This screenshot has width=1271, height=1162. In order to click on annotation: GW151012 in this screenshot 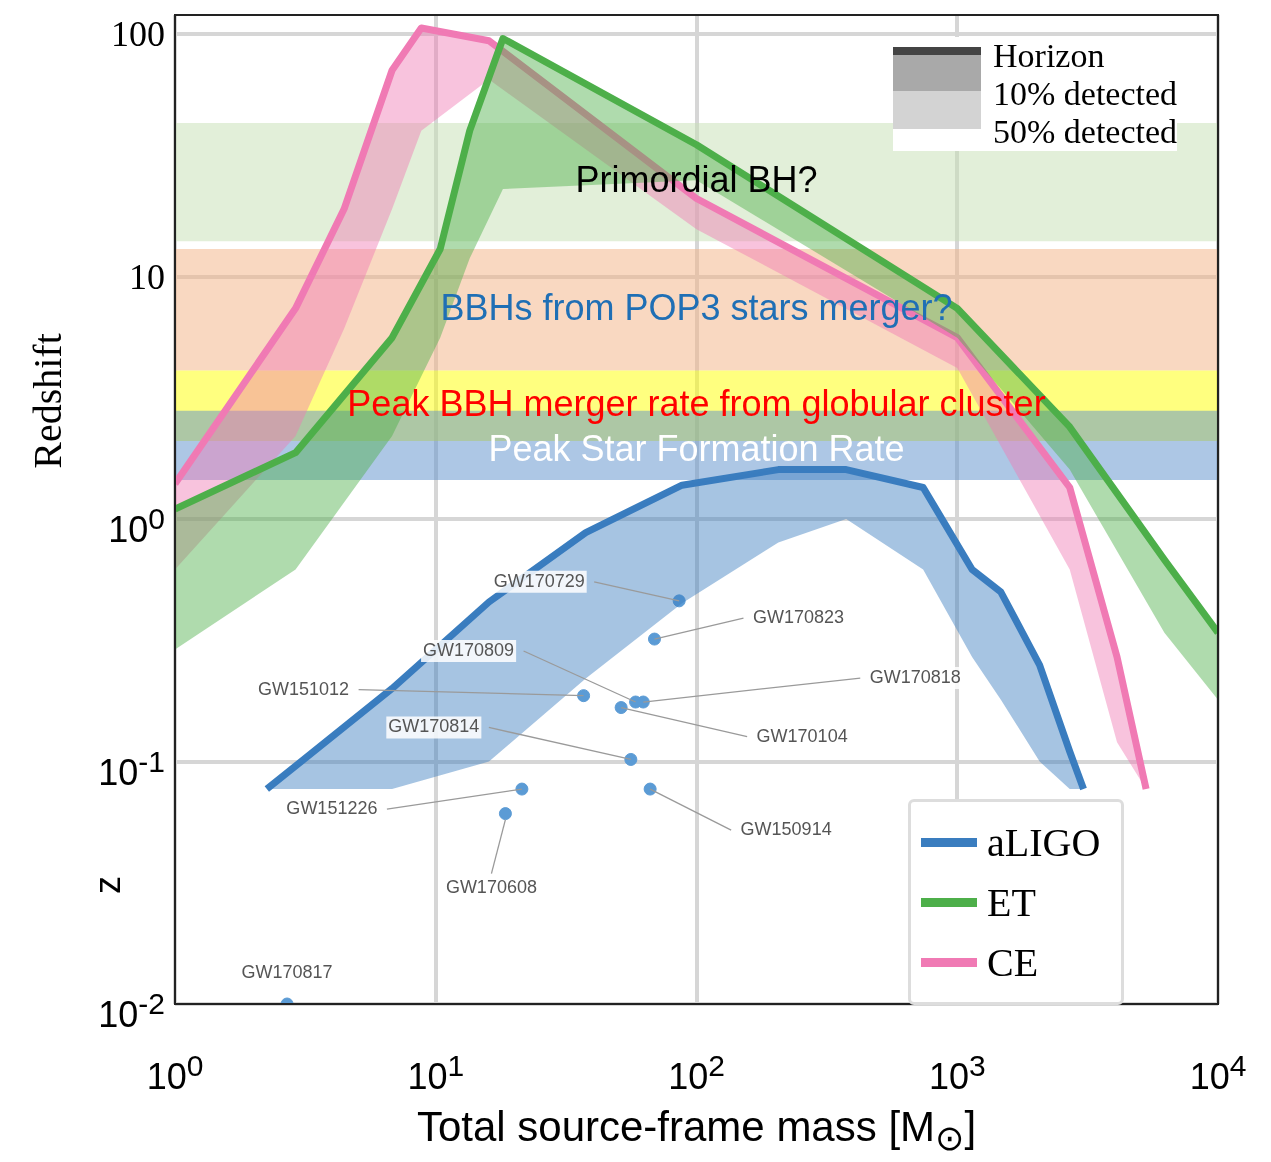, I will do `click(304, 688)`.